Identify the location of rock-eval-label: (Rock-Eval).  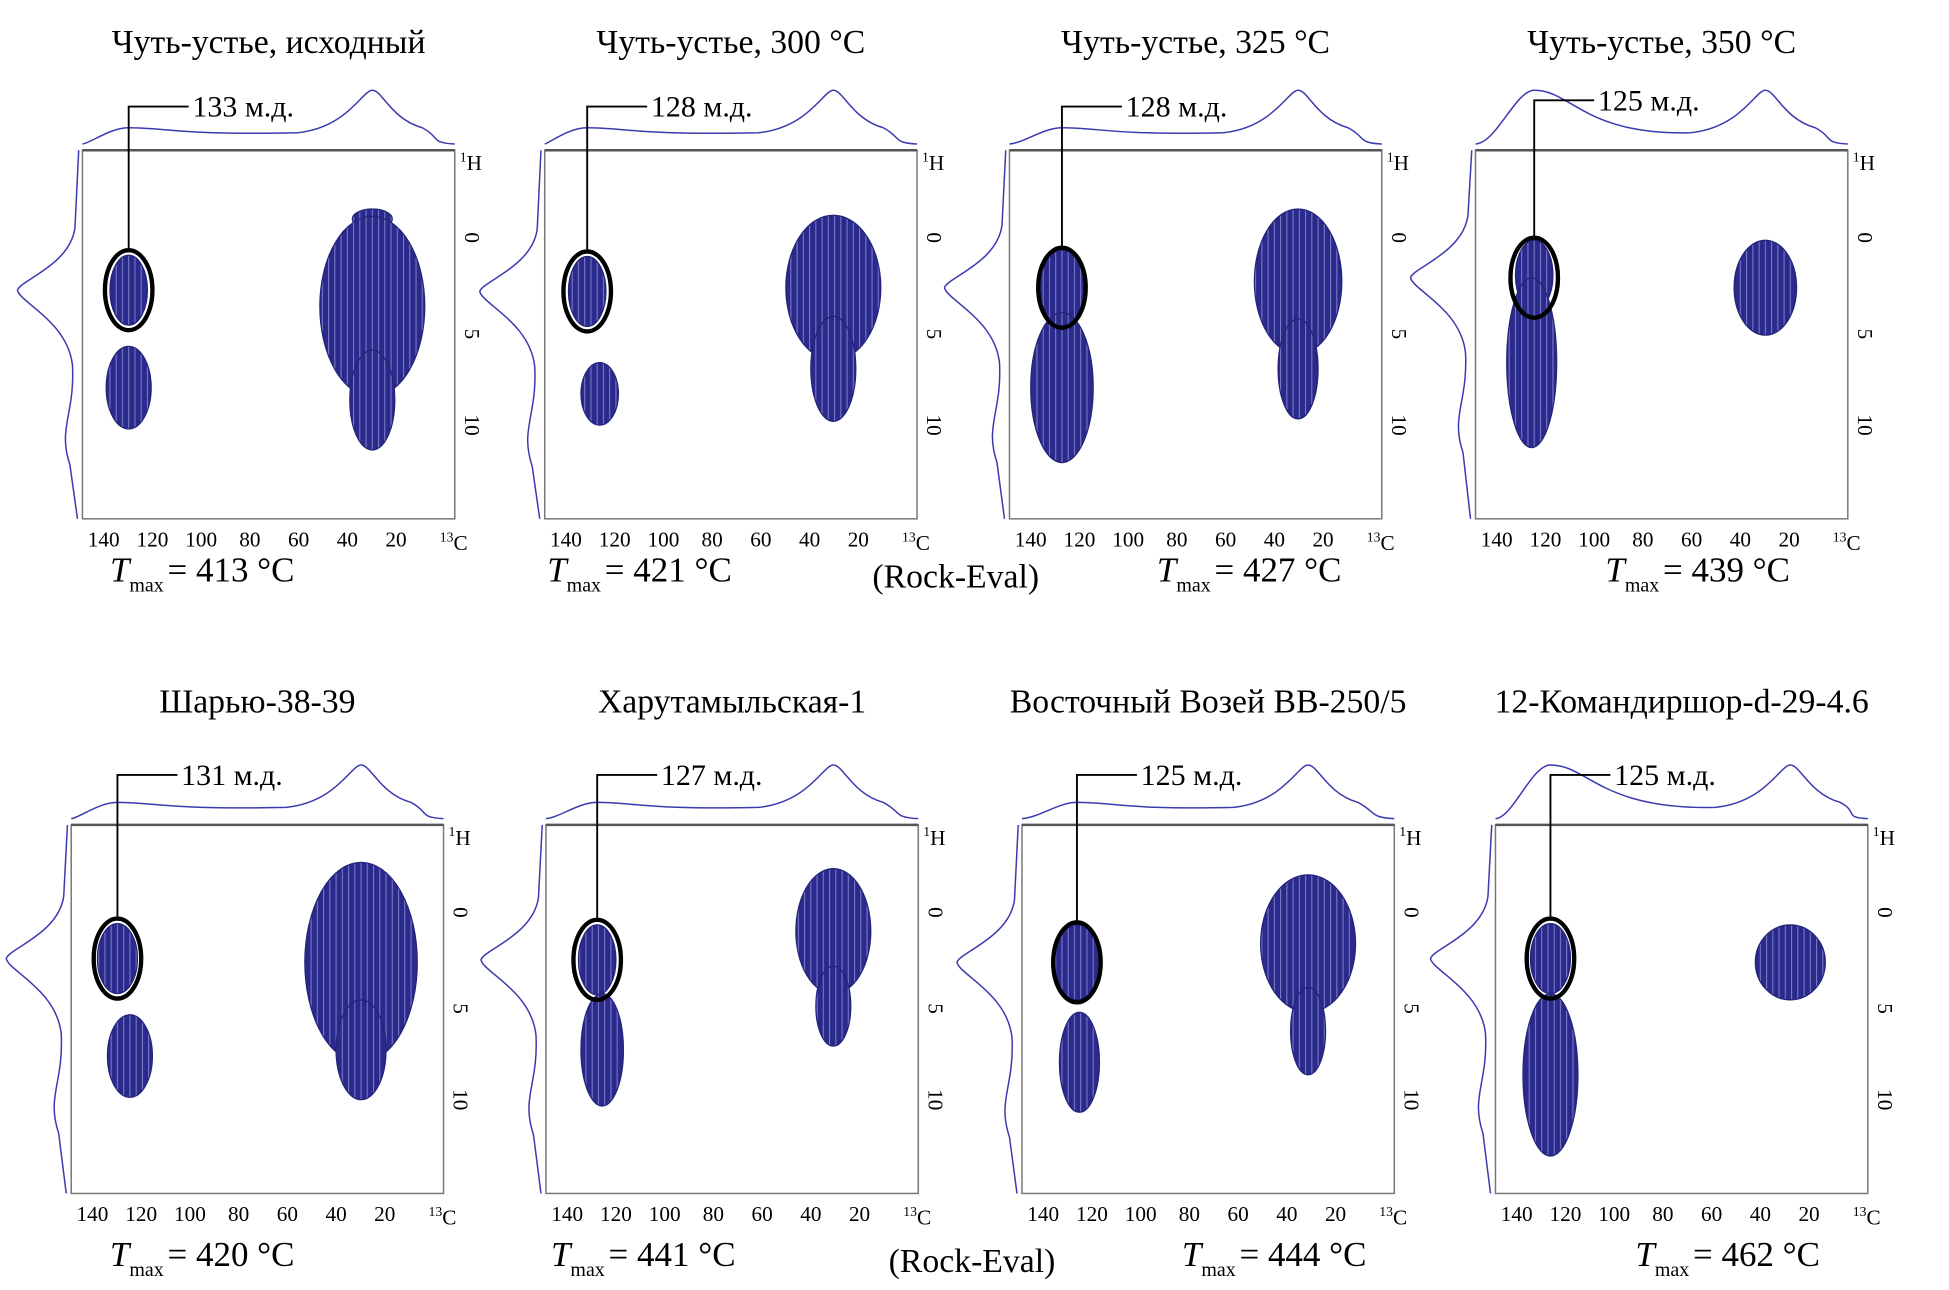
(955, 577).